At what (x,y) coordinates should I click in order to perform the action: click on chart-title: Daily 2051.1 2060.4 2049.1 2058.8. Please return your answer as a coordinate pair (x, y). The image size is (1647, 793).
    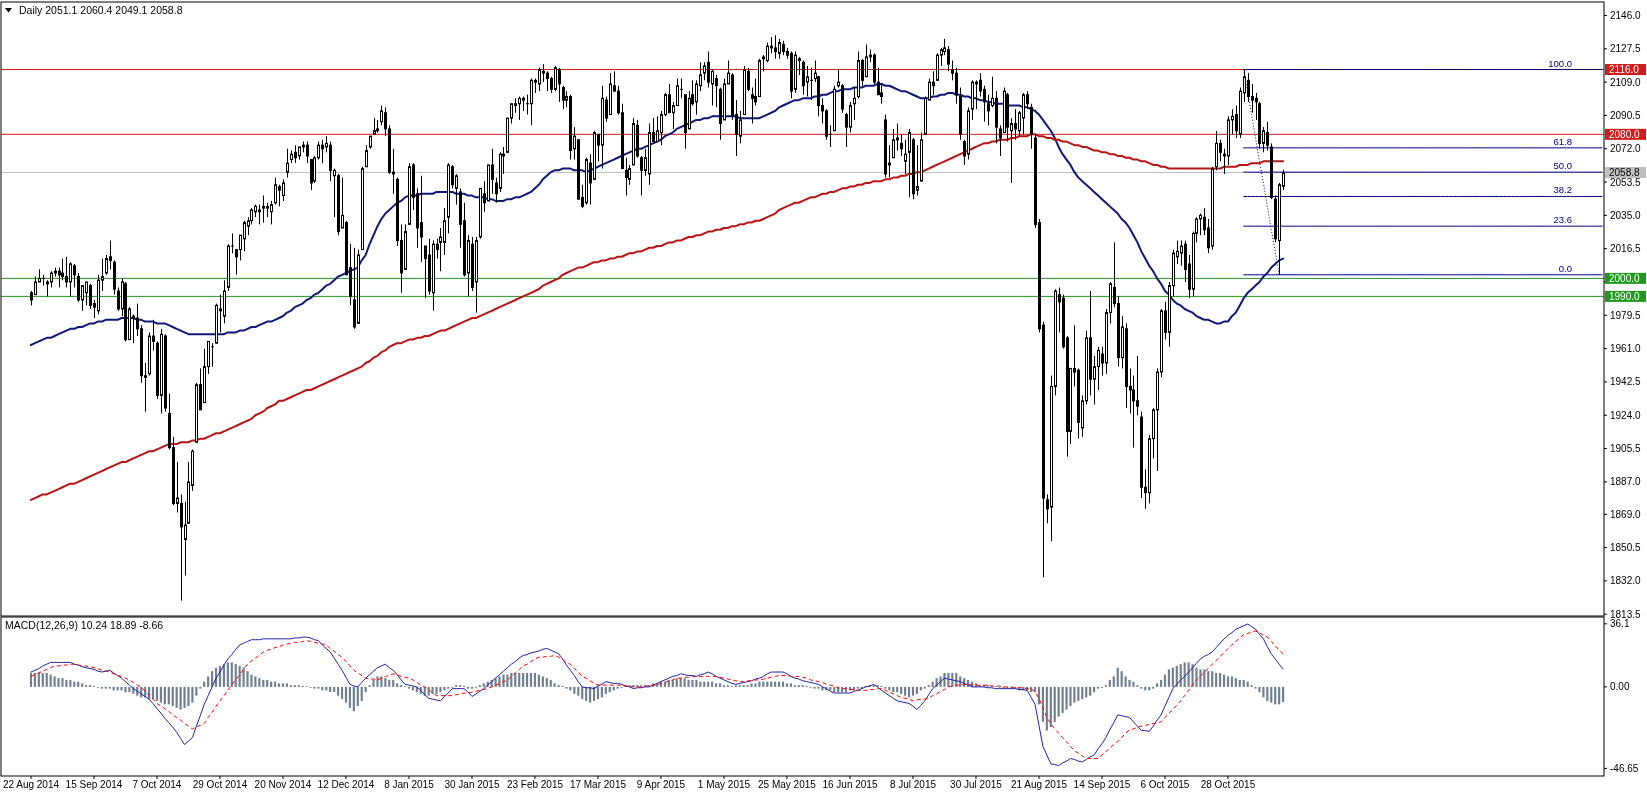
    Looking at the image, I should click on (101, 10).